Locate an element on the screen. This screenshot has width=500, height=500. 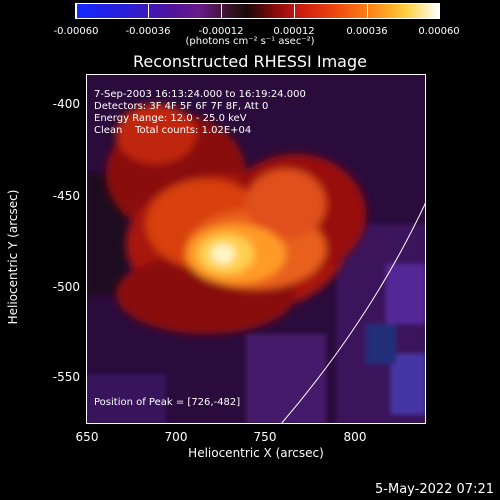
info-peak: Position of Peak = [726,-482] is located at coordinates (167, 402).